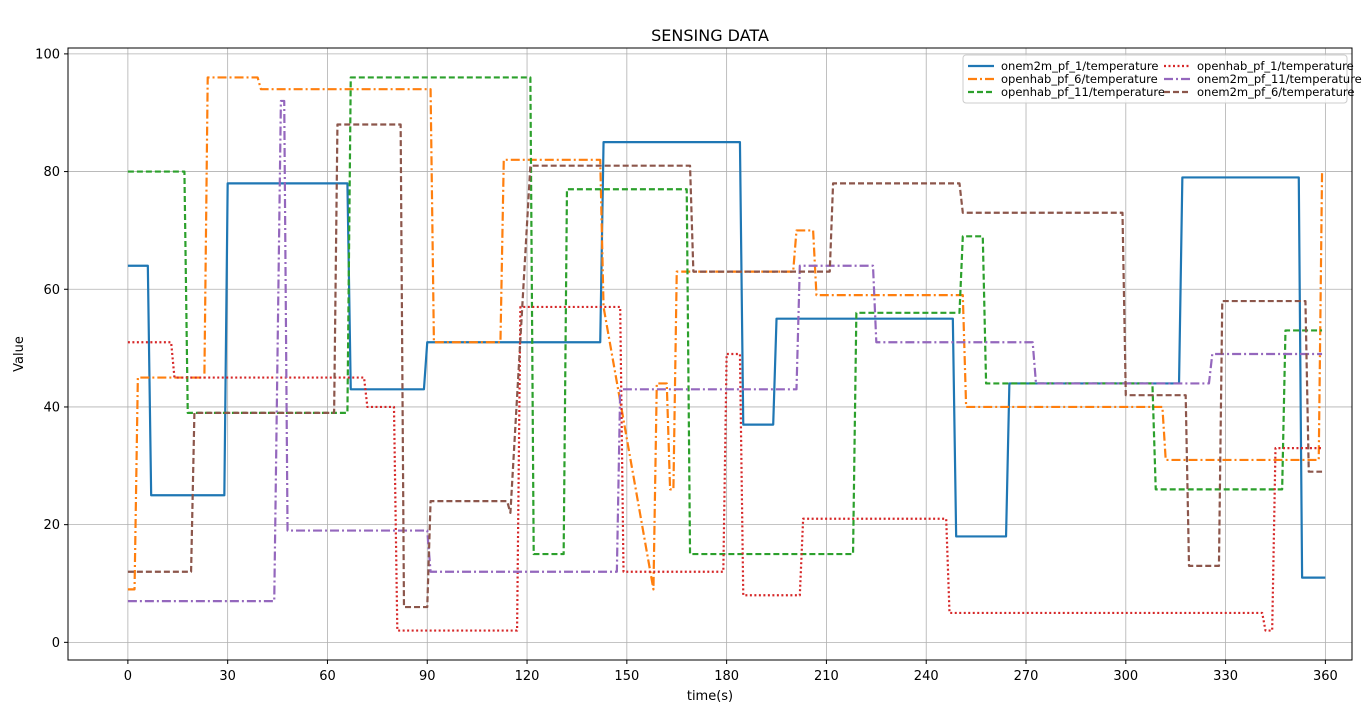 The height and width of the screenshot is (710, 1366). What do you see at coordinates (51, 290) in the screenshot?
I see `y-tick-label: 60` at bounding box center [51, 290].